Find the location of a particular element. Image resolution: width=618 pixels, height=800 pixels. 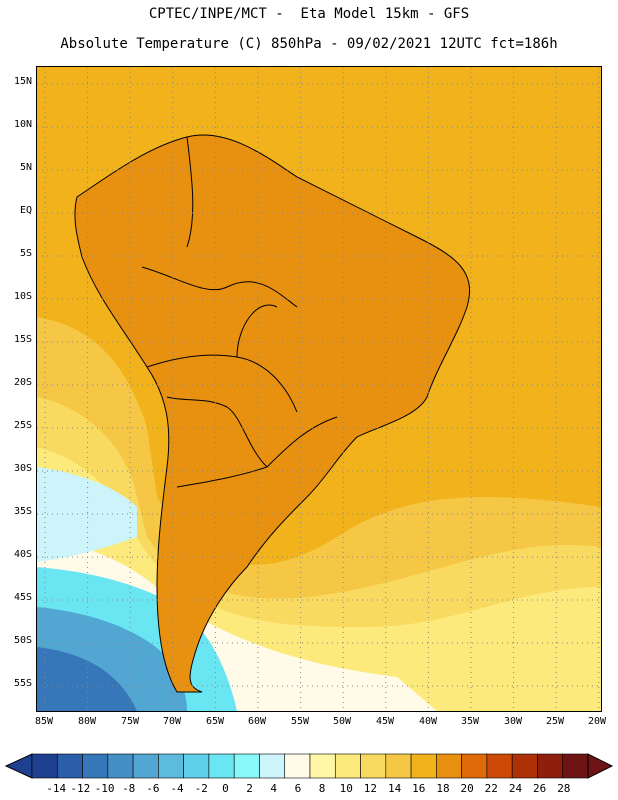

lon-label-45w: 45W is located at coordinates (385, 721).